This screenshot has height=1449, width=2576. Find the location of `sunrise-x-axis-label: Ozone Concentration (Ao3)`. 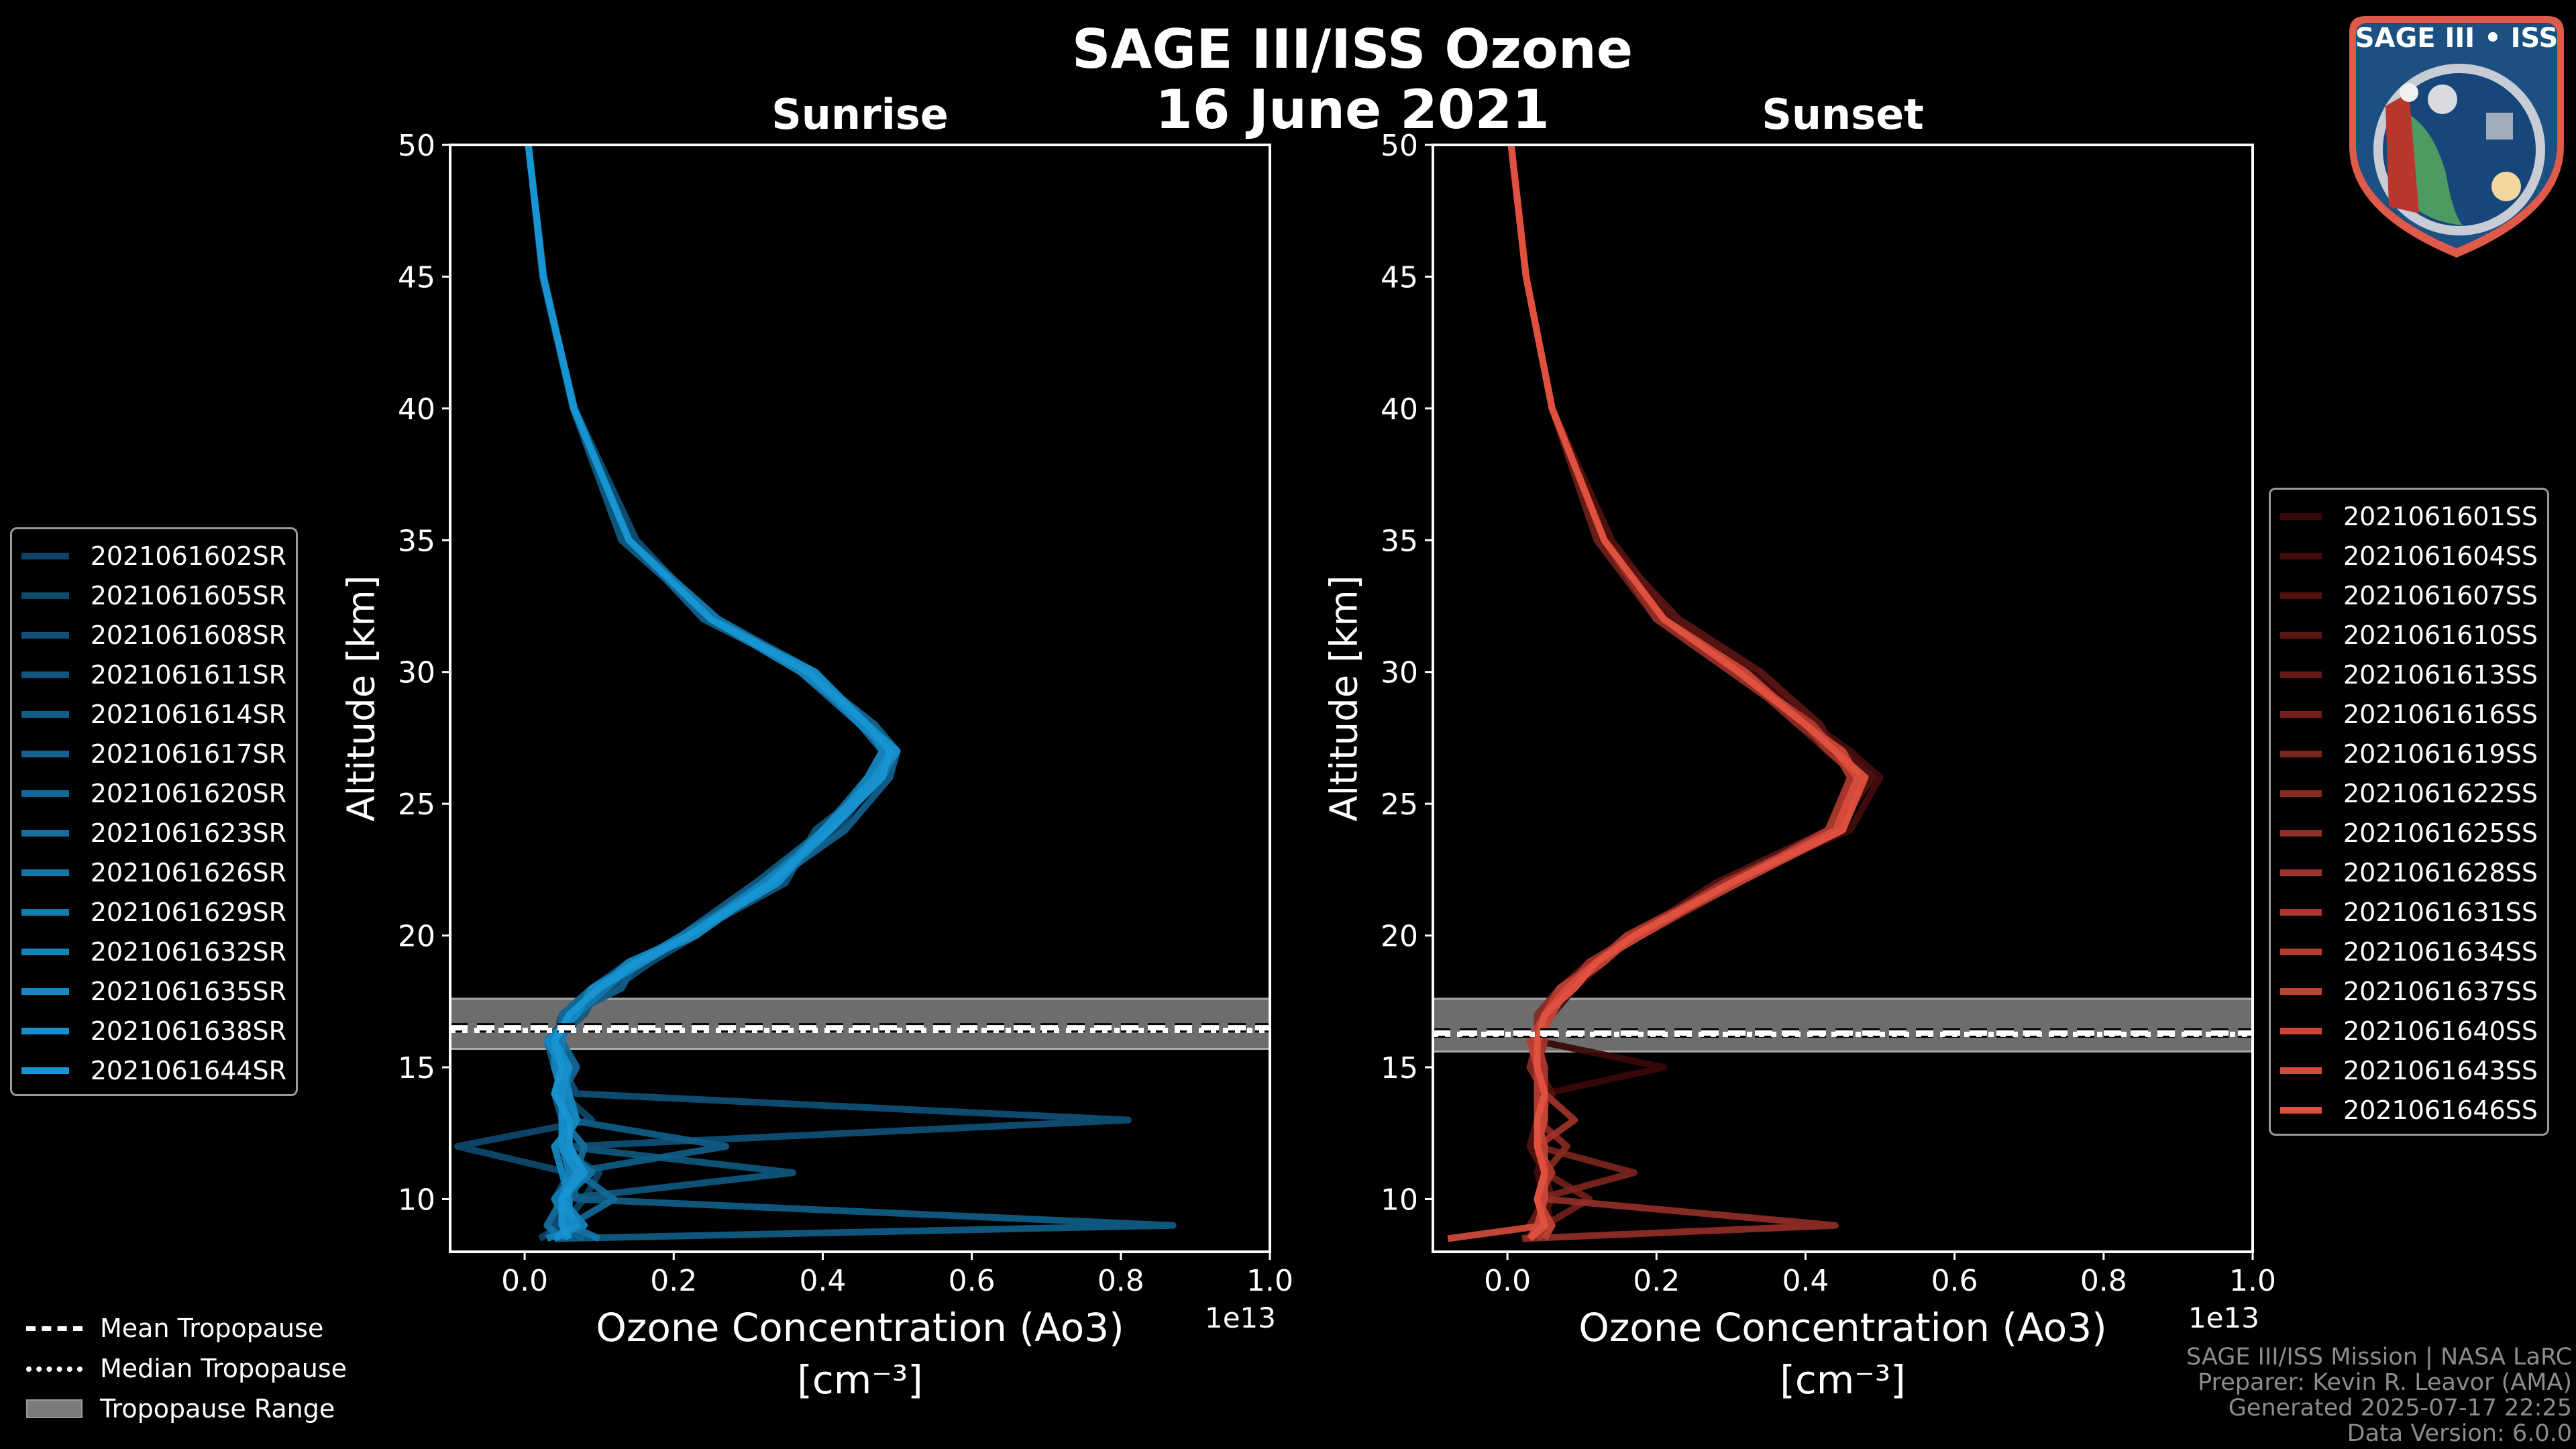

sunrise-x-axis-label: Ozone Concentration (Ao3) is located at coordinates (860, 1327).